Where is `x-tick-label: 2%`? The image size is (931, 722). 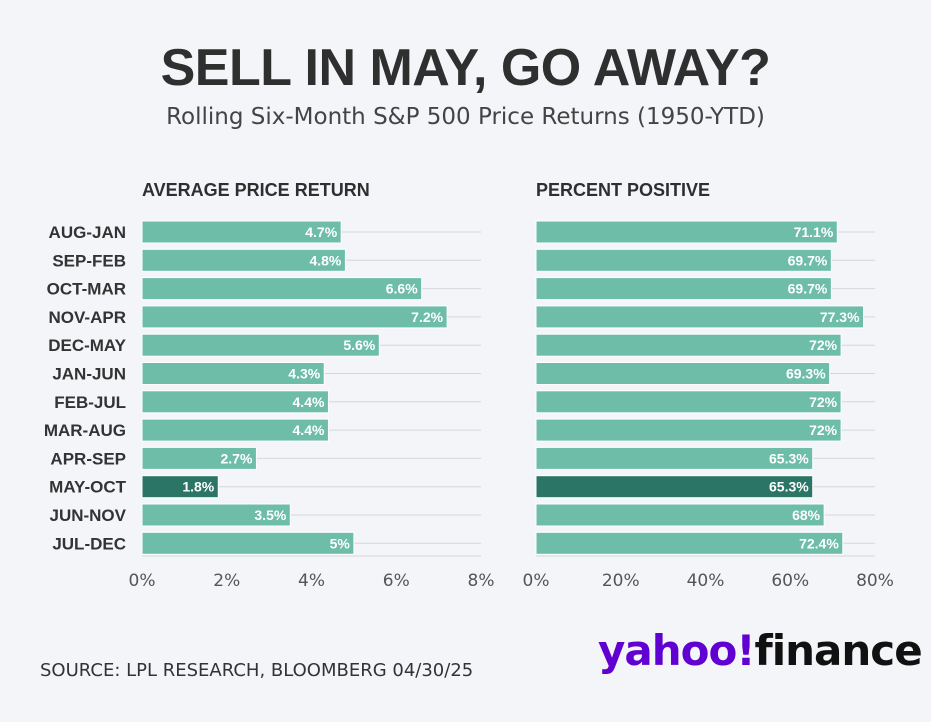
x-tick-label: 2% is located at coordinates (226, 581).